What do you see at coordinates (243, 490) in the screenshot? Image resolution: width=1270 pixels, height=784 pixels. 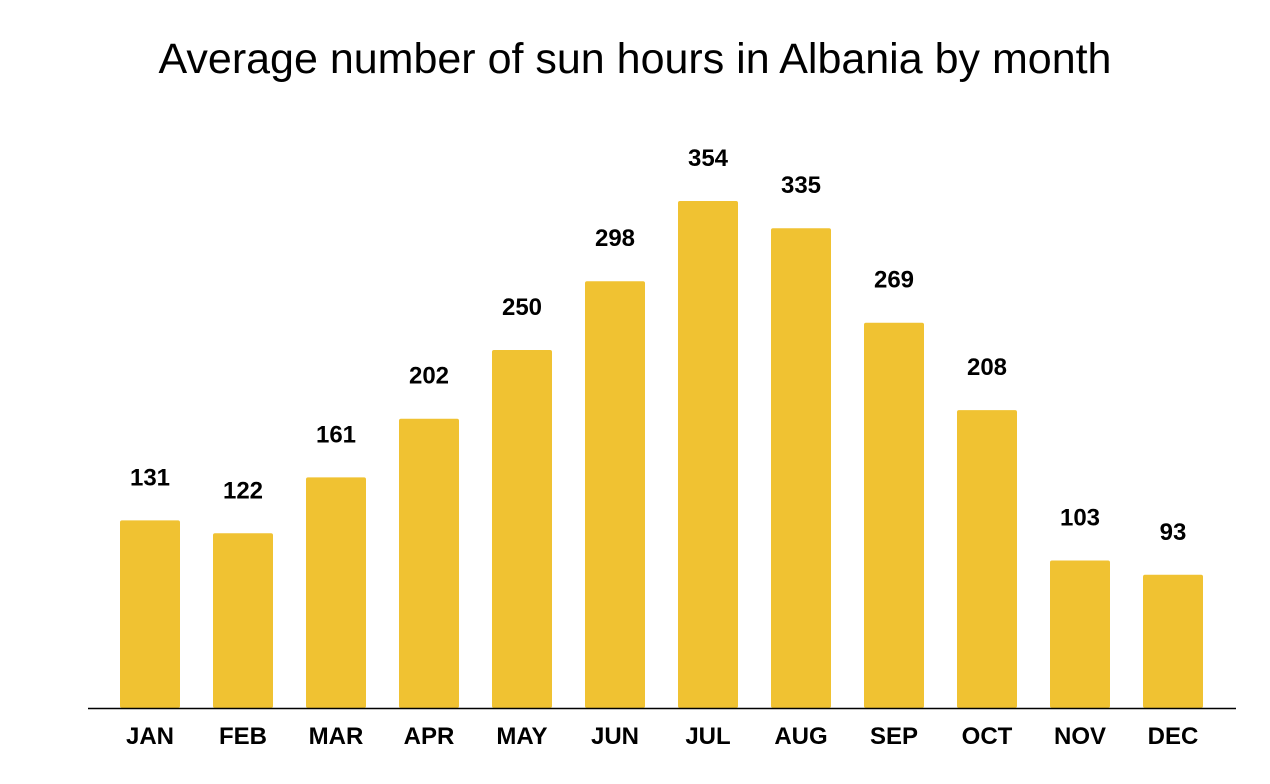 I see `value-label-feb: 122` at bounding box center [243, 490].